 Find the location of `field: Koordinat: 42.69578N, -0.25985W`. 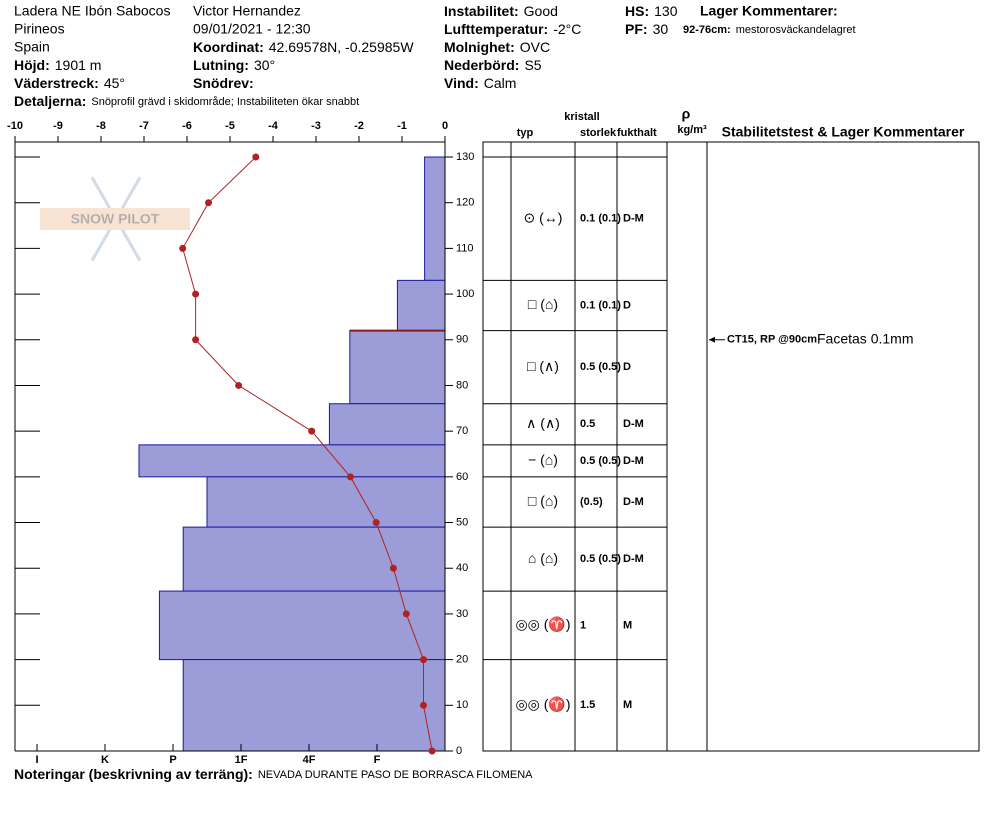

field: Koordinat: 42.69578N, -0.25985W is located at coordinates (303, 47).